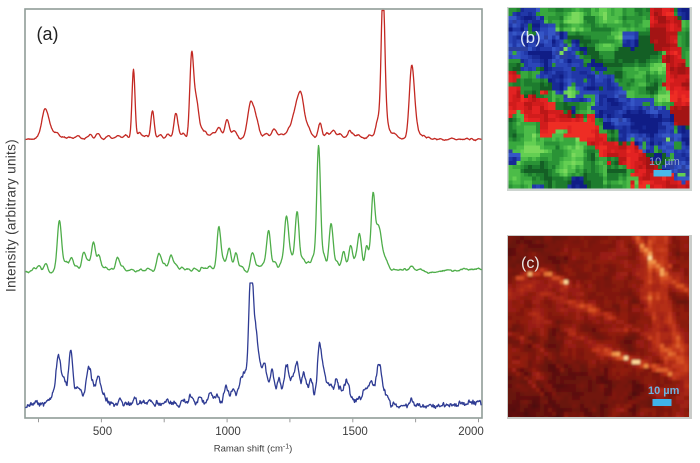  I want to click on svg-text: 1500, so click(355, 432).